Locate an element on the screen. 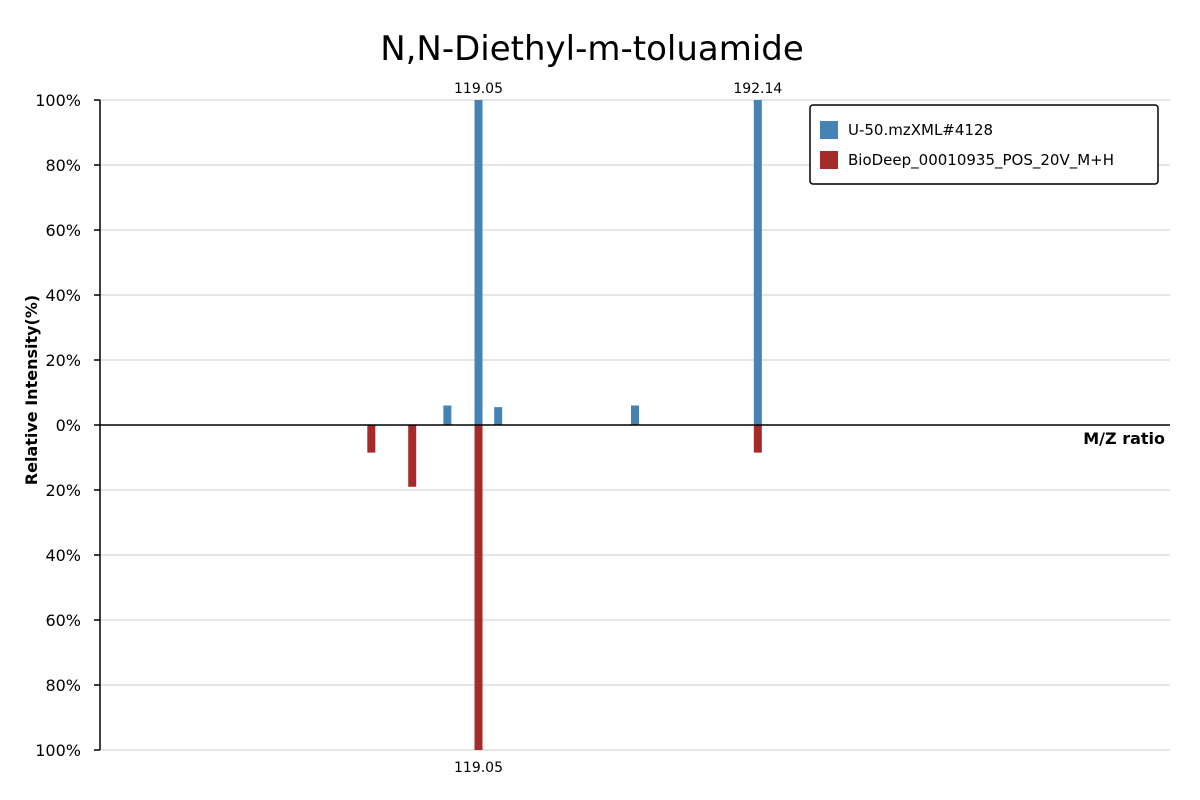 This screenshot has width=1200, height=800. chart-title: N,N-Diethyl-m-toluamide is located at coordinates (592, 49).